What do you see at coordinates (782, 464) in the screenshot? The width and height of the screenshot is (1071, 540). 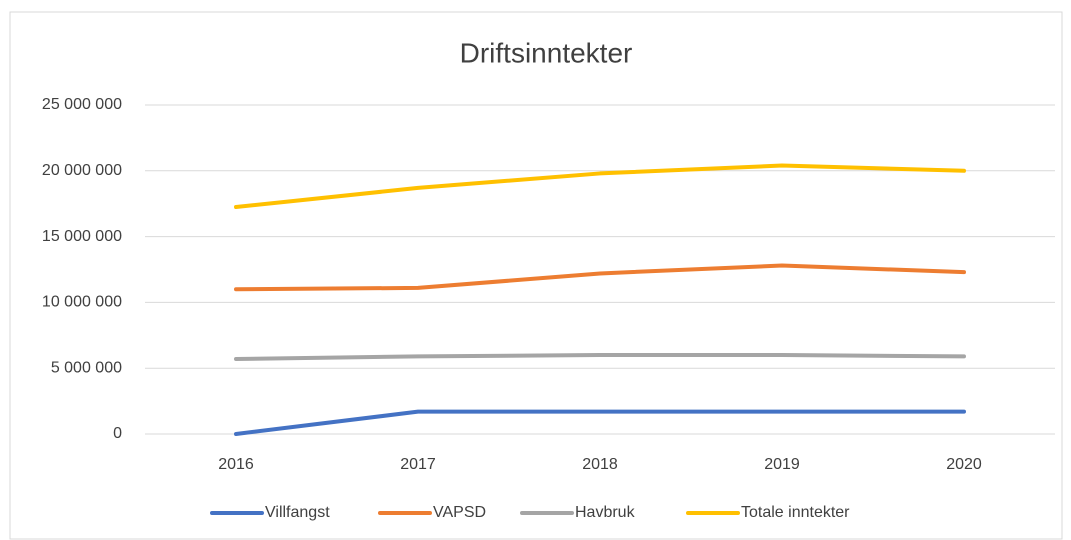 I see `x-tick-label: 2019` at bounding box center [782, 464].